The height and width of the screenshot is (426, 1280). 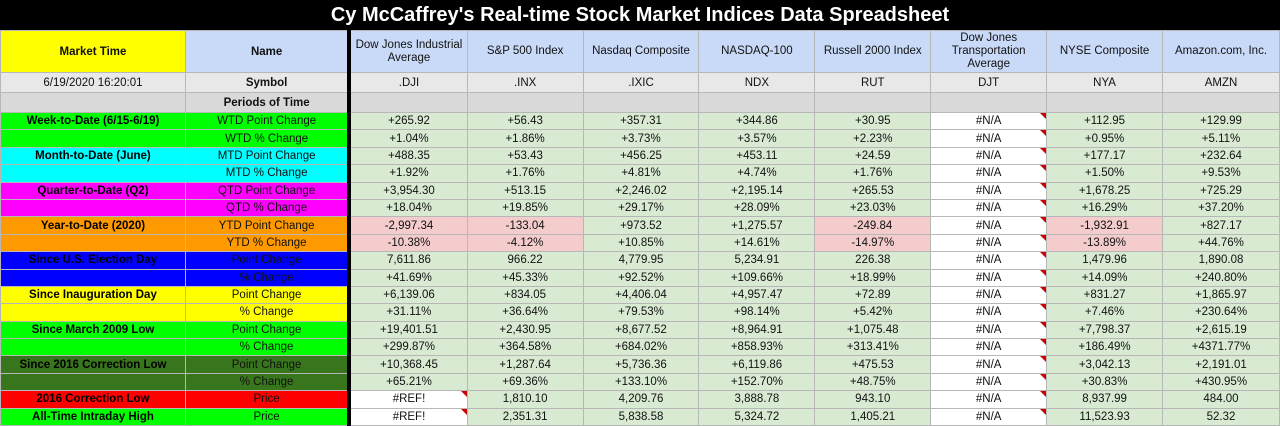 What do you see at coordinates (757, 121) in the screenshot?
I see `value-cell: +344.86` at bounding box center [757, 121].